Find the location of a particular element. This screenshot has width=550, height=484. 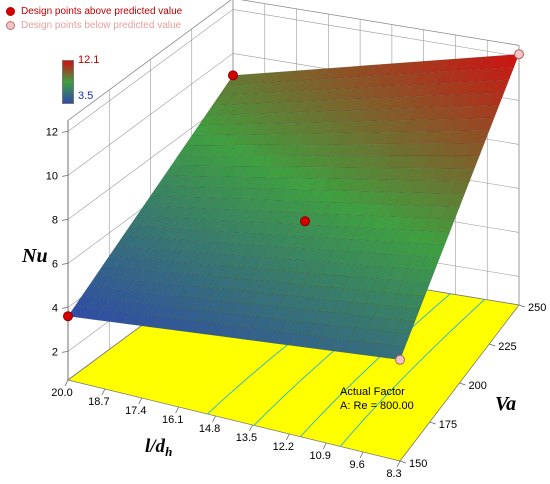

z-axis-title: Nu is located at coordinates (34, 256).